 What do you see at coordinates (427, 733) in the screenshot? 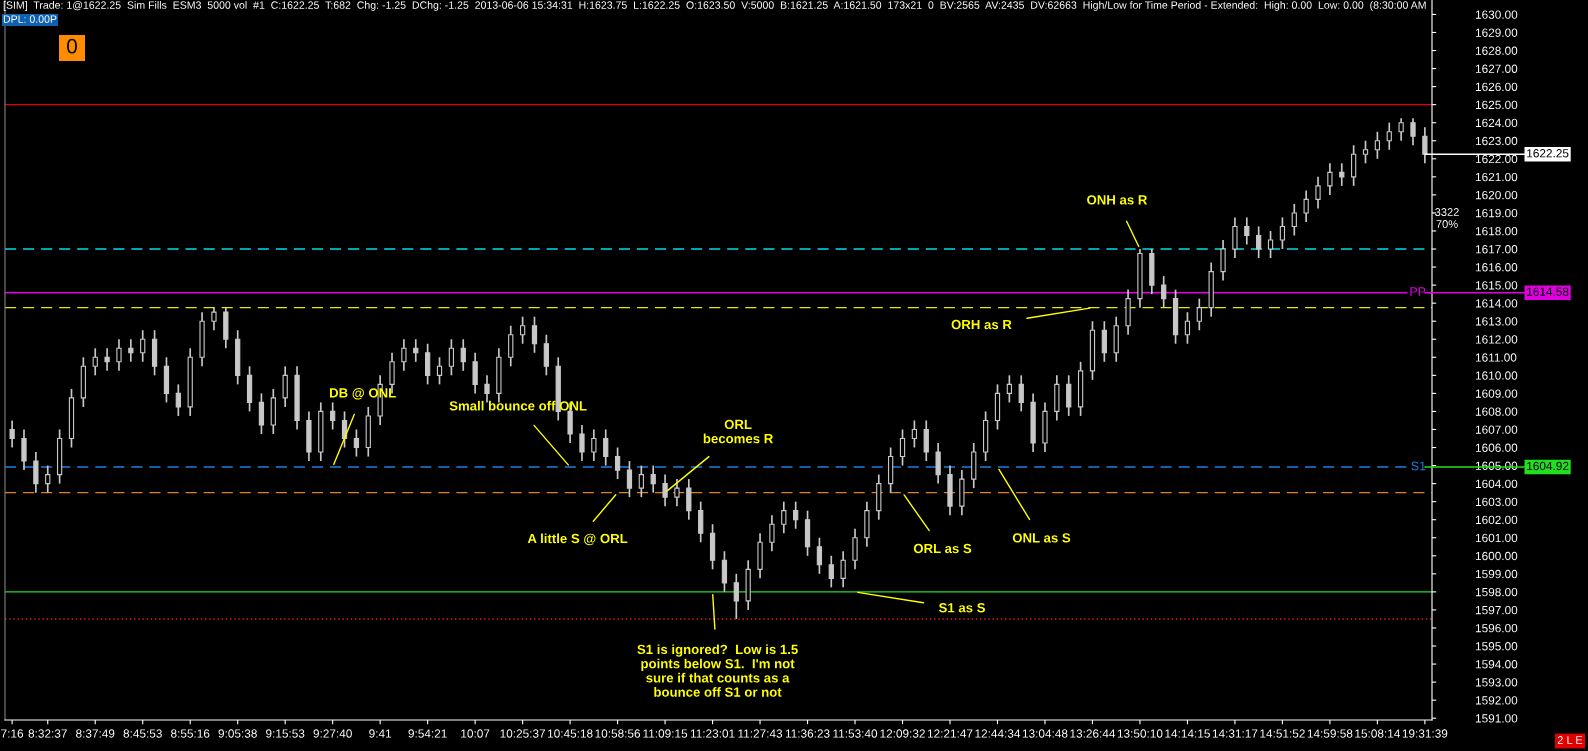
I see `x-tick-label: 9:54:21` at bounding box center [427, 733].